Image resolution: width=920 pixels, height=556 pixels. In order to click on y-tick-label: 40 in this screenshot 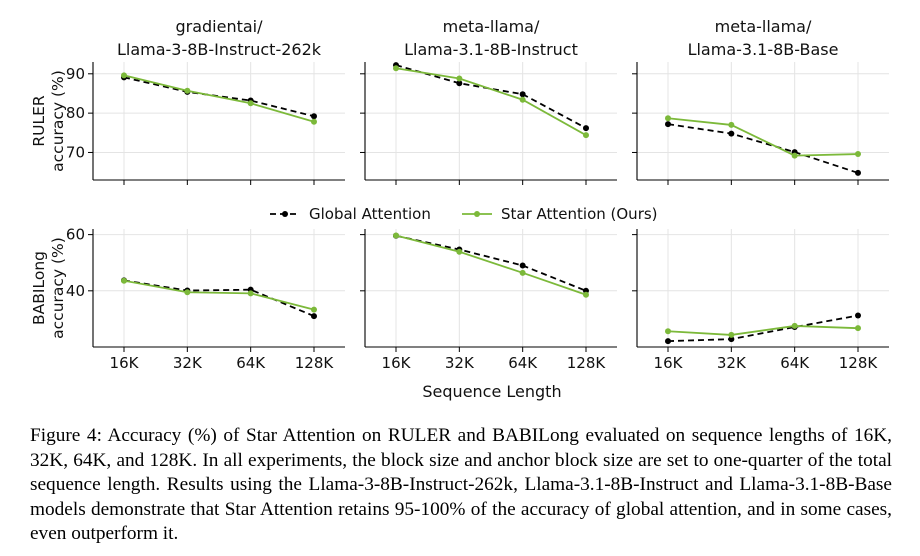, I will do `click(75, 291)`.